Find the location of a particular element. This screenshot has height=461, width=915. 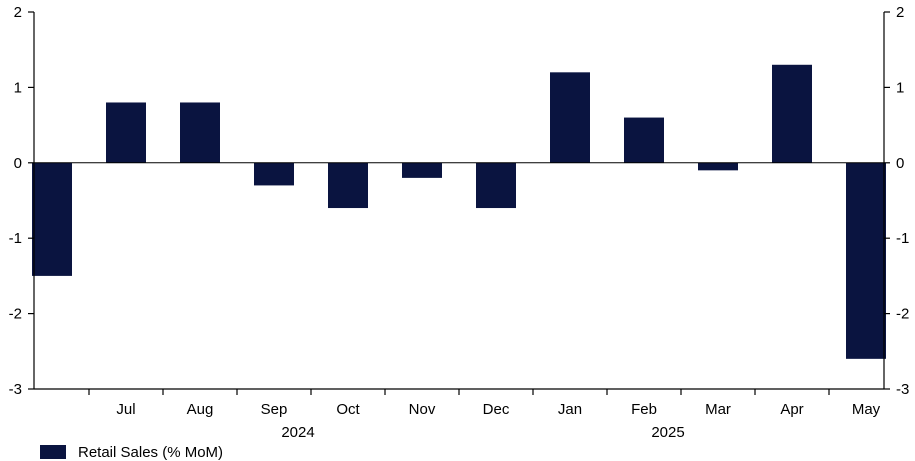

bar-may is located at coordinates (866, 260).